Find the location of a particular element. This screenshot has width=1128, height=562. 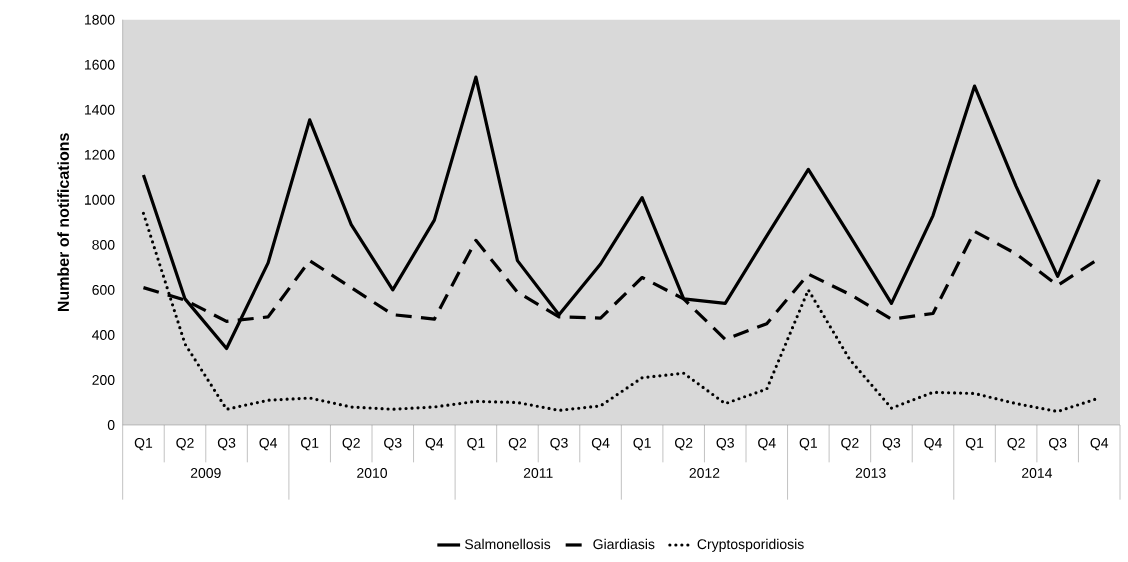

text: 2014 is located at coordinates (1037, 473).